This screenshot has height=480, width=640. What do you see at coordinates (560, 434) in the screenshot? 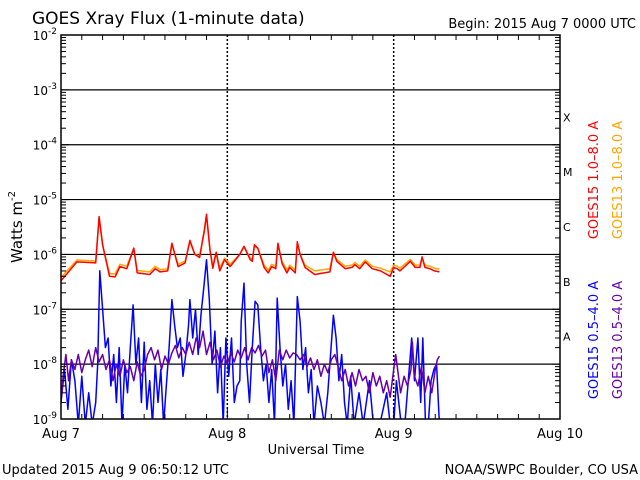
I see `x-tick-label: Aug 10` at bounding box center [560, 434].